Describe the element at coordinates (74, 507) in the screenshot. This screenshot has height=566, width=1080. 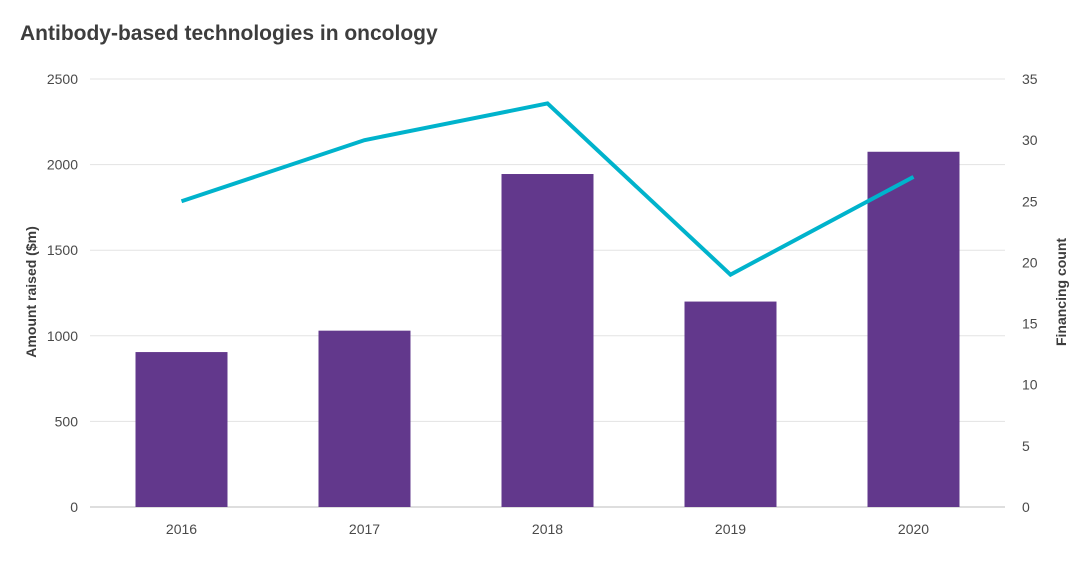
I see `left-tick-label: 0` at that location.